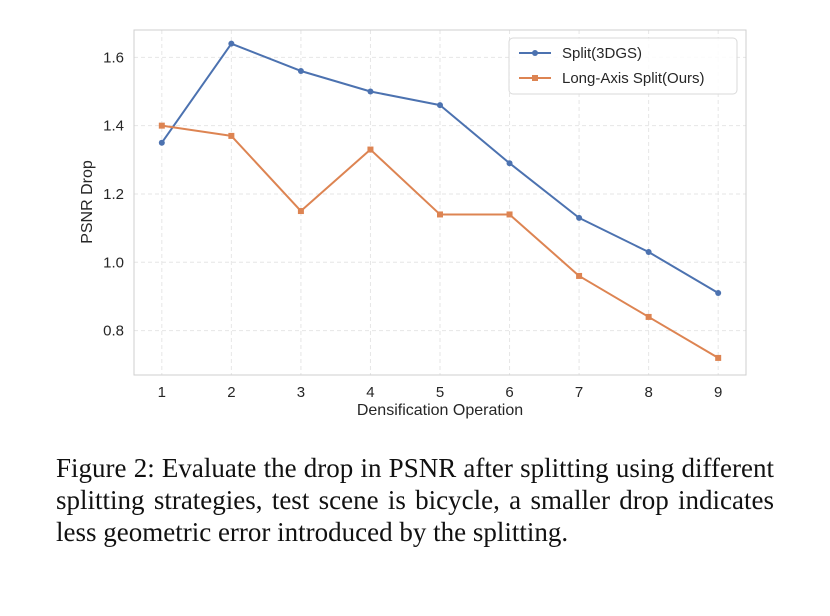  Describe the element at coordinates (231, 392) in the screenshot. I see `x-tick-label: 2` at that location.